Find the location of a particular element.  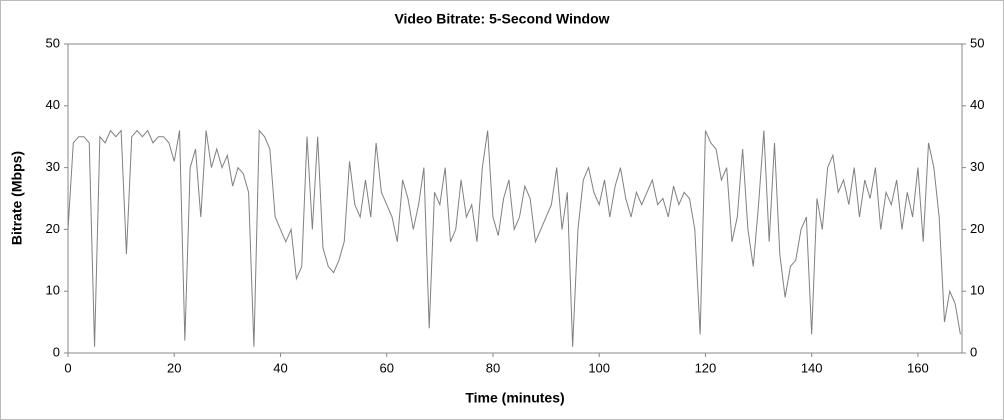

y-axis-label: Bitrate (Mbps) is located at coordinates (17, 198).